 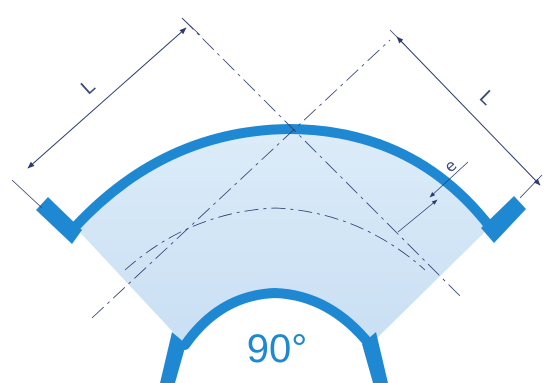 What do you see at coordinates (503, 219) in the screenshot?
I see `right-flange` at bounding box center [503, 219].